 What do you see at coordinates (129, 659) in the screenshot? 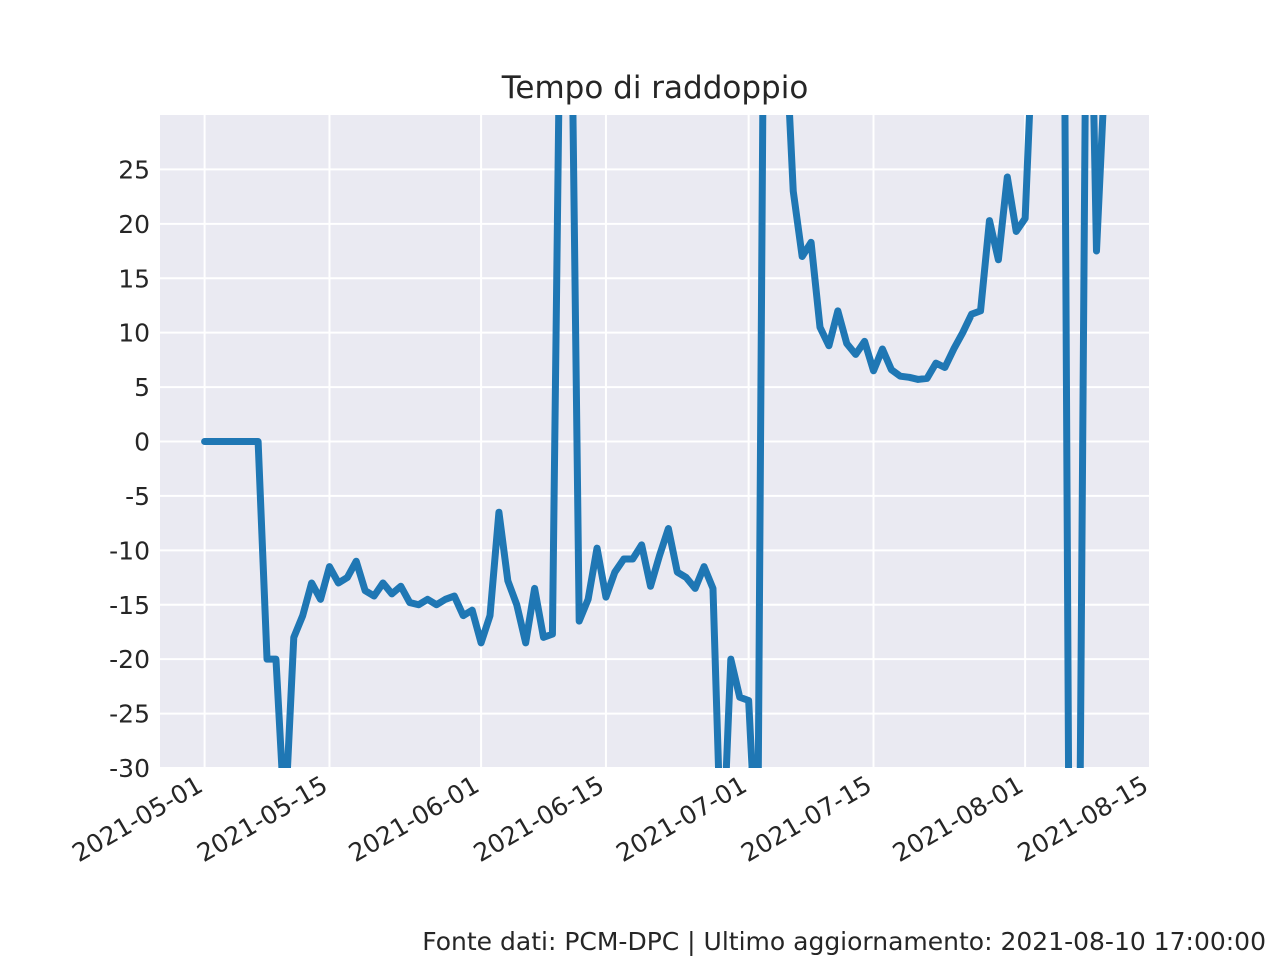
I see `y-tick-label: -20` at bounding box center [129, 659].